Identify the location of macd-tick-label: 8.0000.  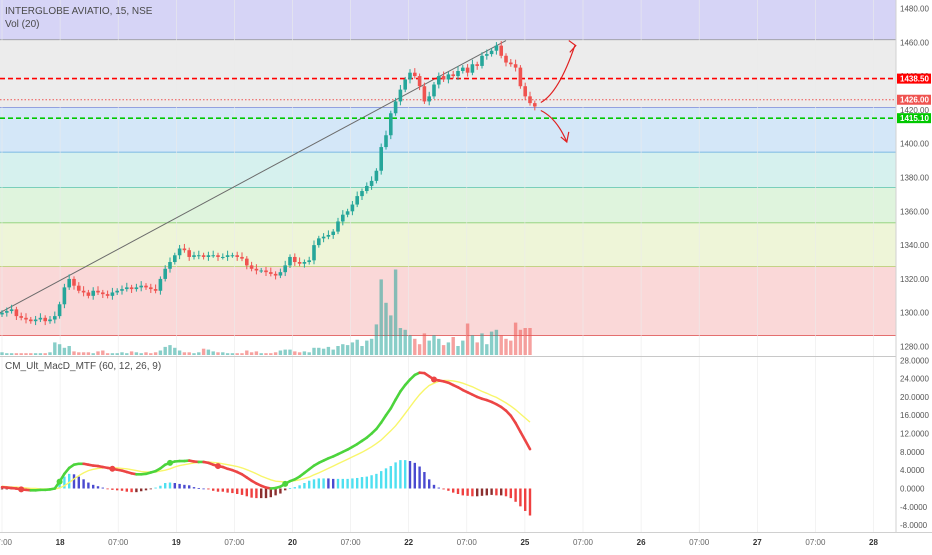
(912, 452).